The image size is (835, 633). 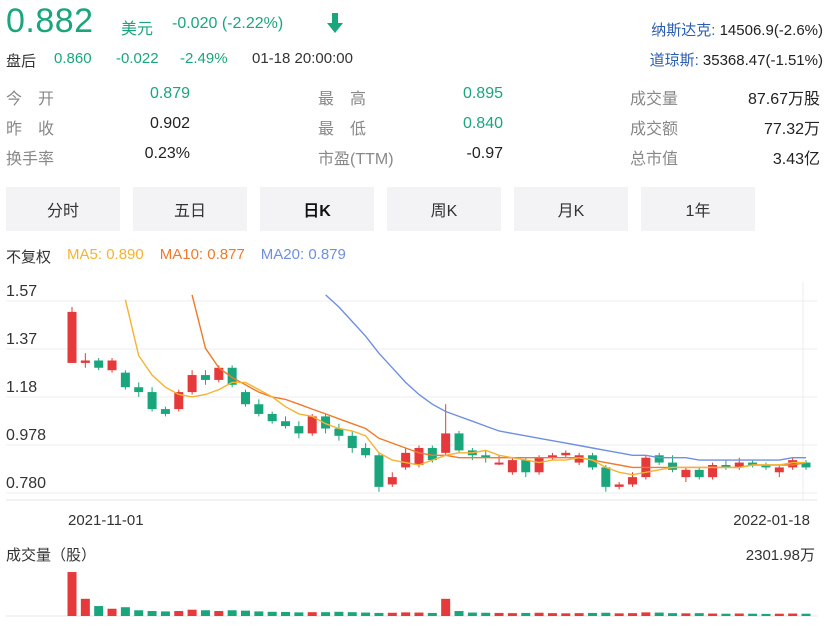 What do you see at coordinates (484, 153) in the screenshot?
I see `stat-value: -0.97` at bounding box center [484, 153].